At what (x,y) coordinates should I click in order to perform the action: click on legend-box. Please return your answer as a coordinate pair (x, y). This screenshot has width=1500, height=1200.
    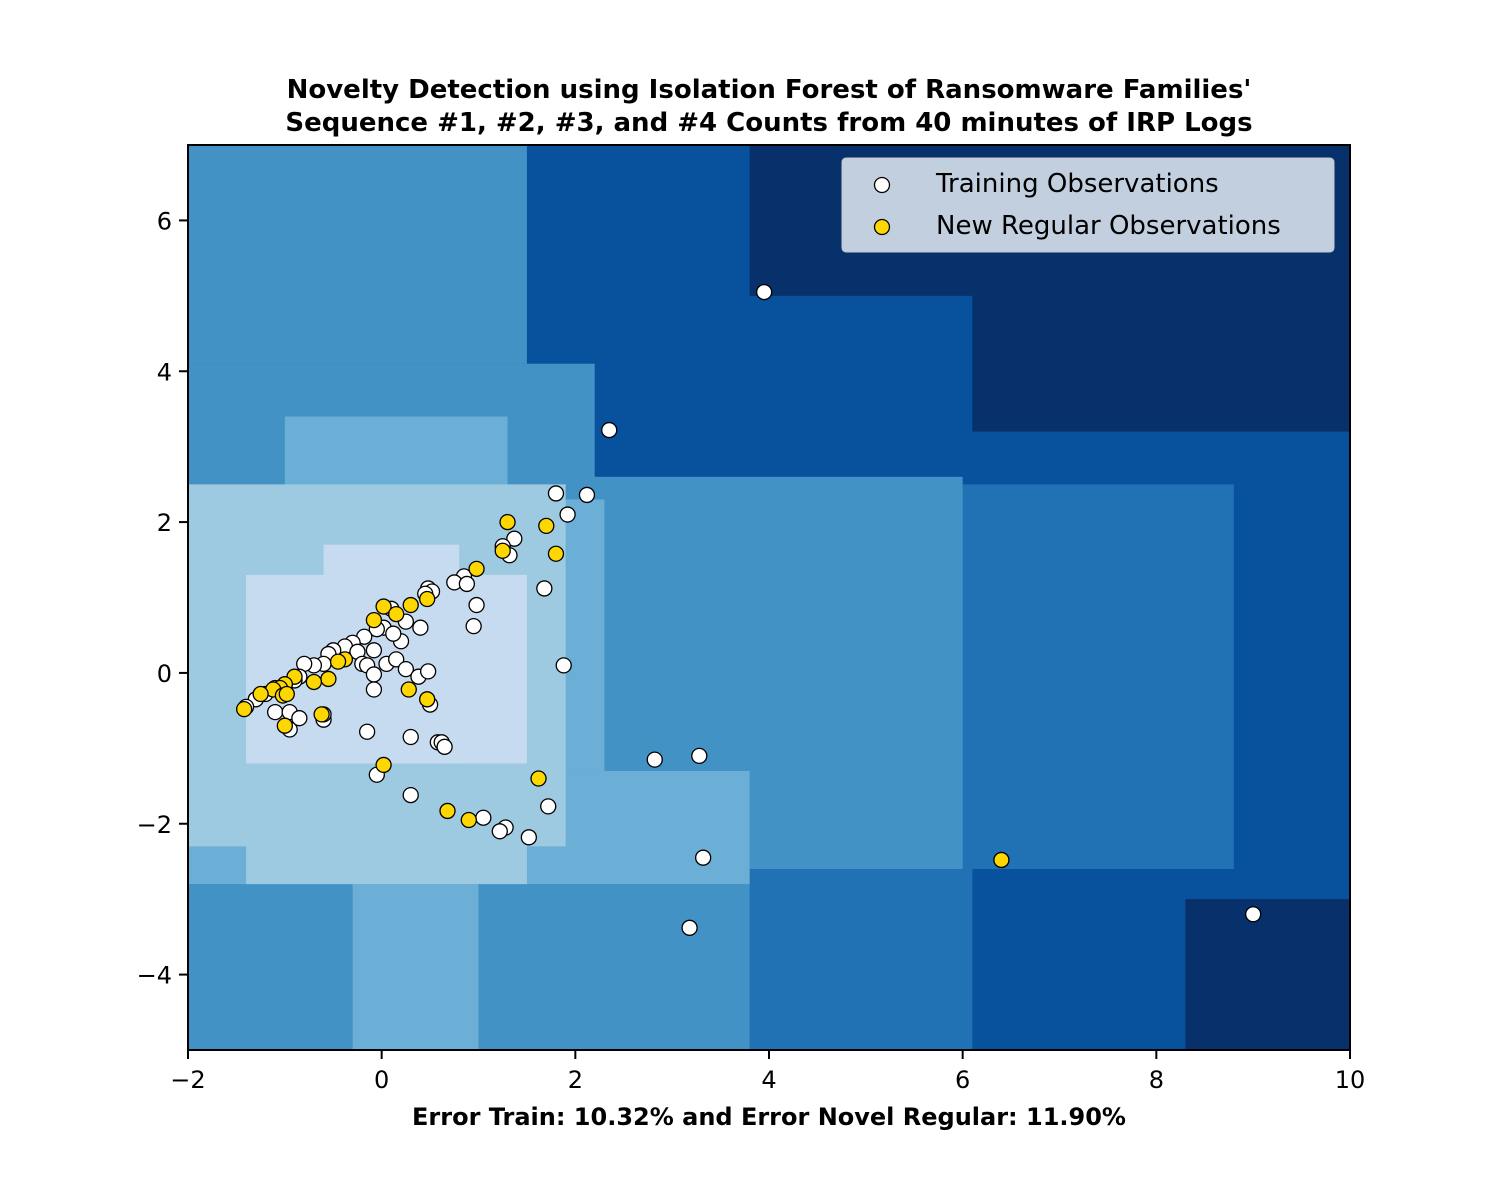
    Looking at the image, I should click on (1088, 205).